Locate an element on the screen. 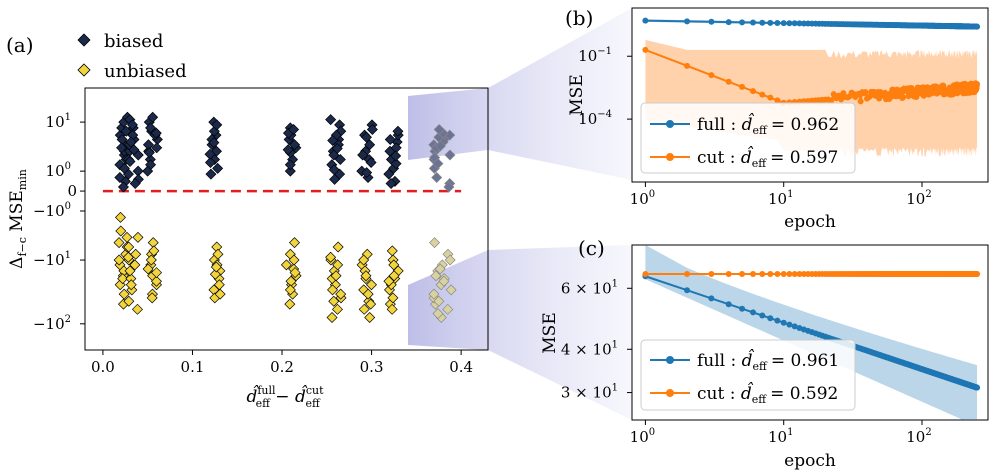 The image size is (997, 475). c-xtick-label-1: 10¹ is located at coordinates (780, 436).